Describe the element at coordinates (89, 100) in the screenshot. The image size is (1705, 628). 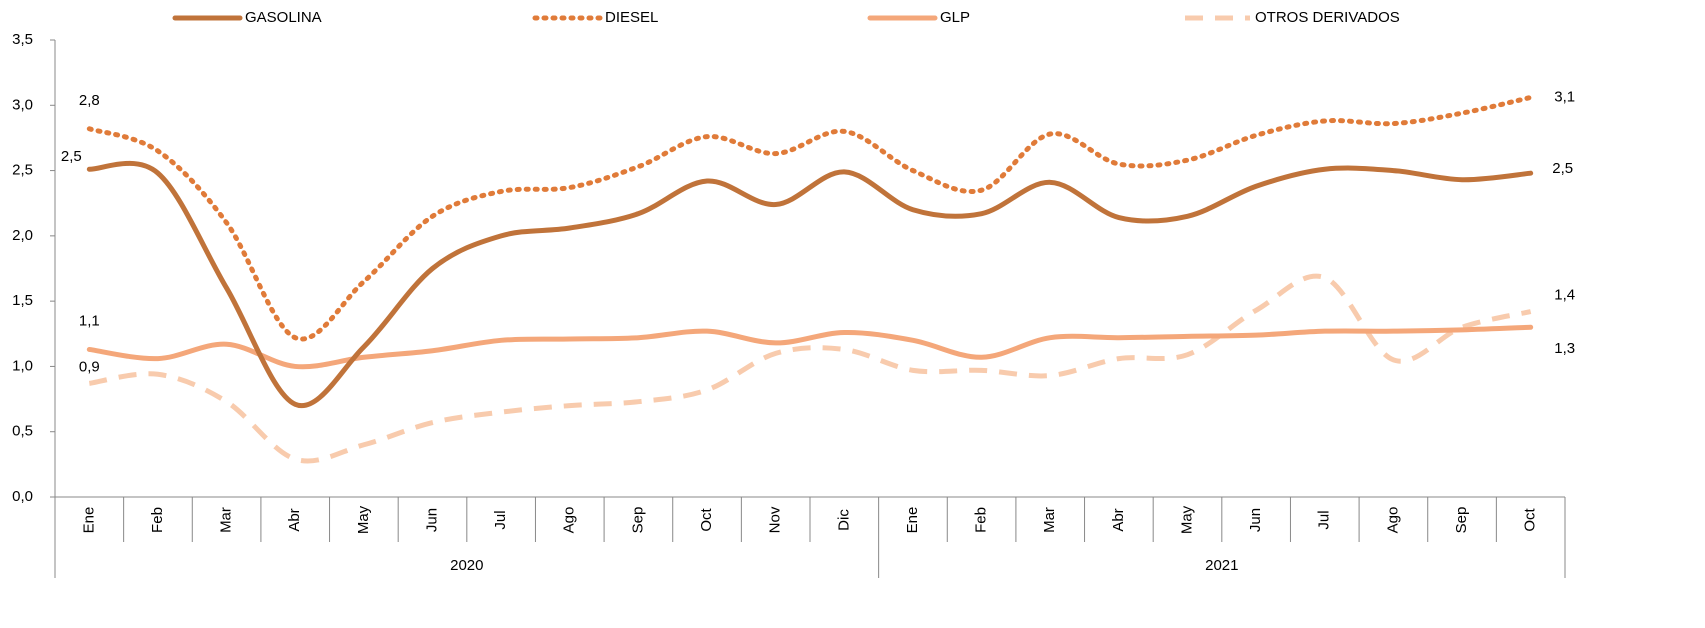
I see `data-label: 2,8` at that location.